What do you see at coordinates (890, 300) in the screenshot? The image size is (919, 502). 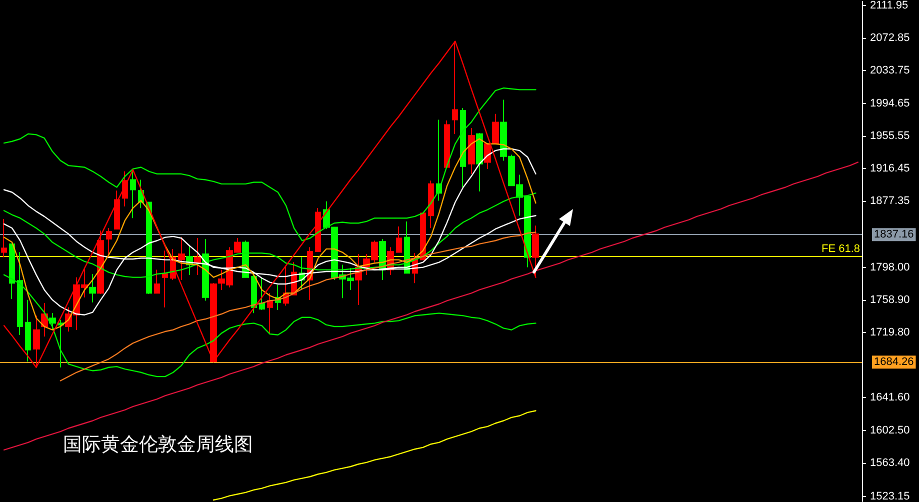 I see `y-tick-label: 1758.90` at bounding box center [890, 300].